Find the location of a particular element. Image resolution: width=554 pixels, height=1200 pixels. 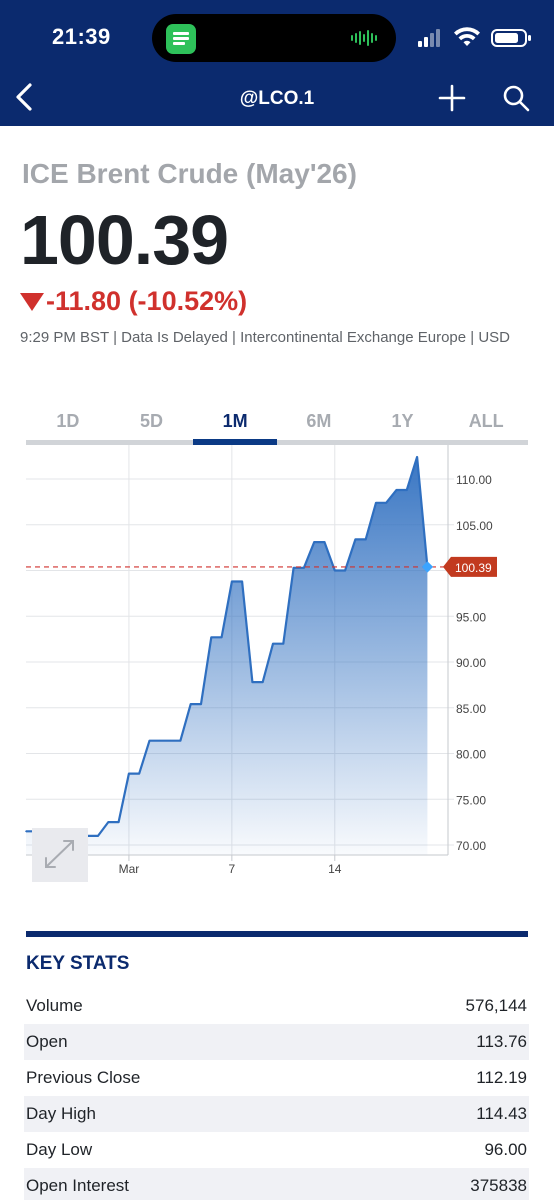

key-stats-label: Open is located at coordinates (47, 1041).